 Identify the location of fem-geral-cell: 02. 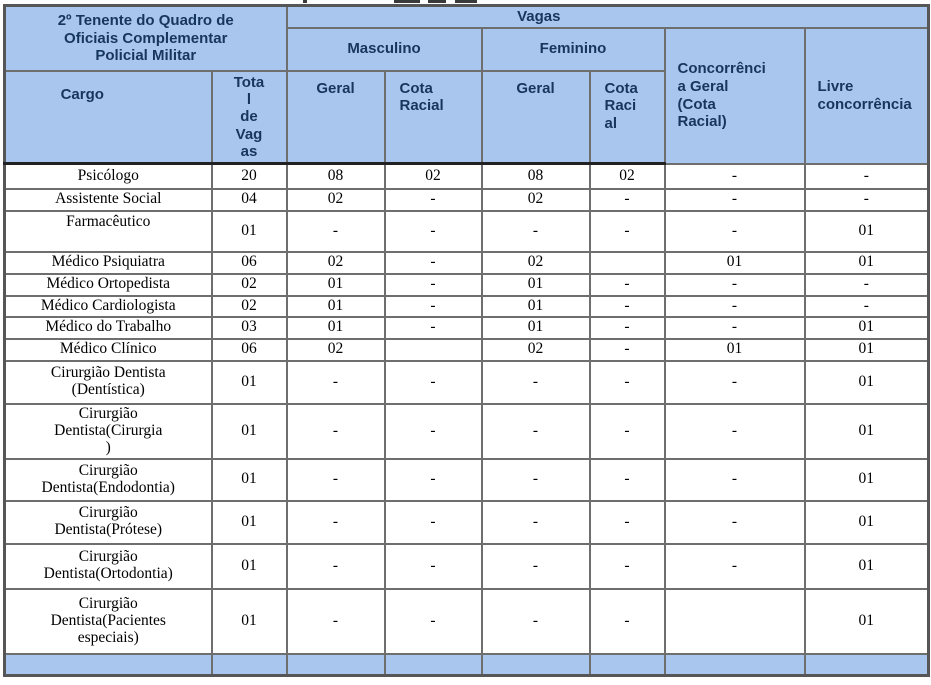
(535, 349).